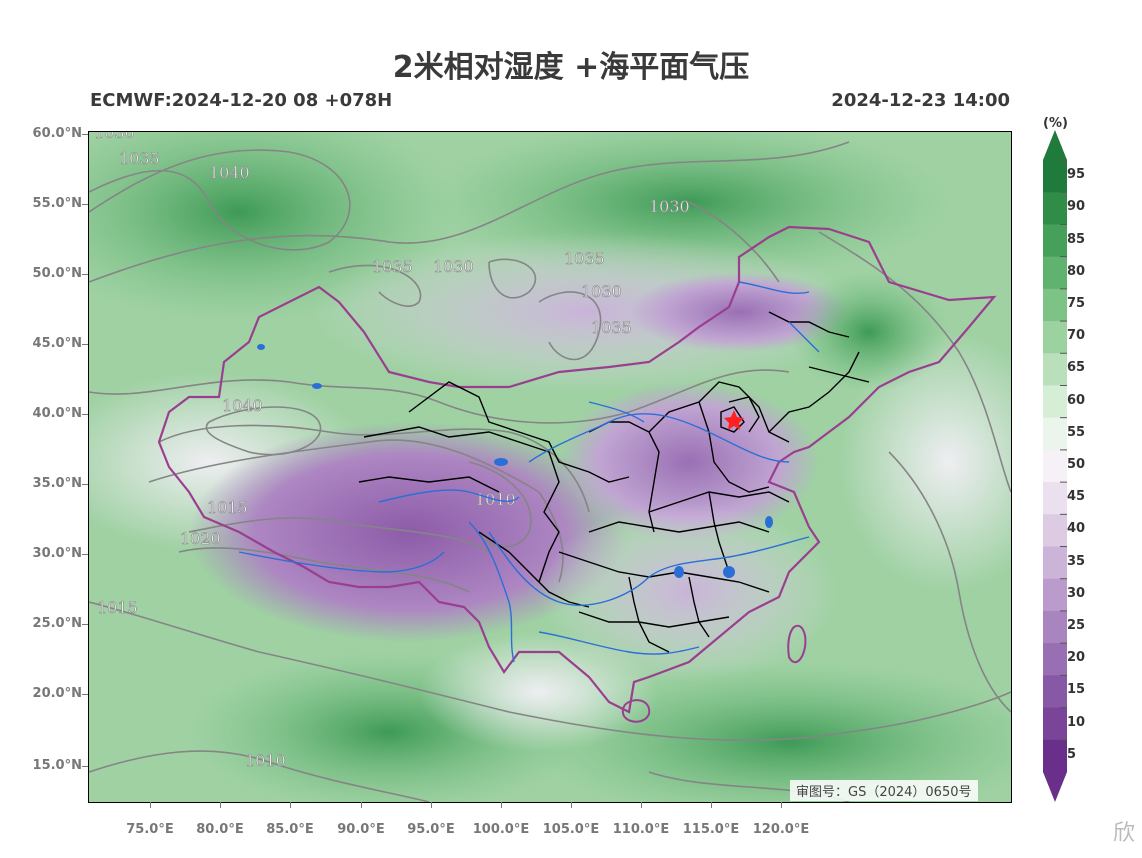  What do you see at coordinates (431, 829) in the screenshot?
I see `lon-label: 95.0°E` at bounding box center [431, 829].